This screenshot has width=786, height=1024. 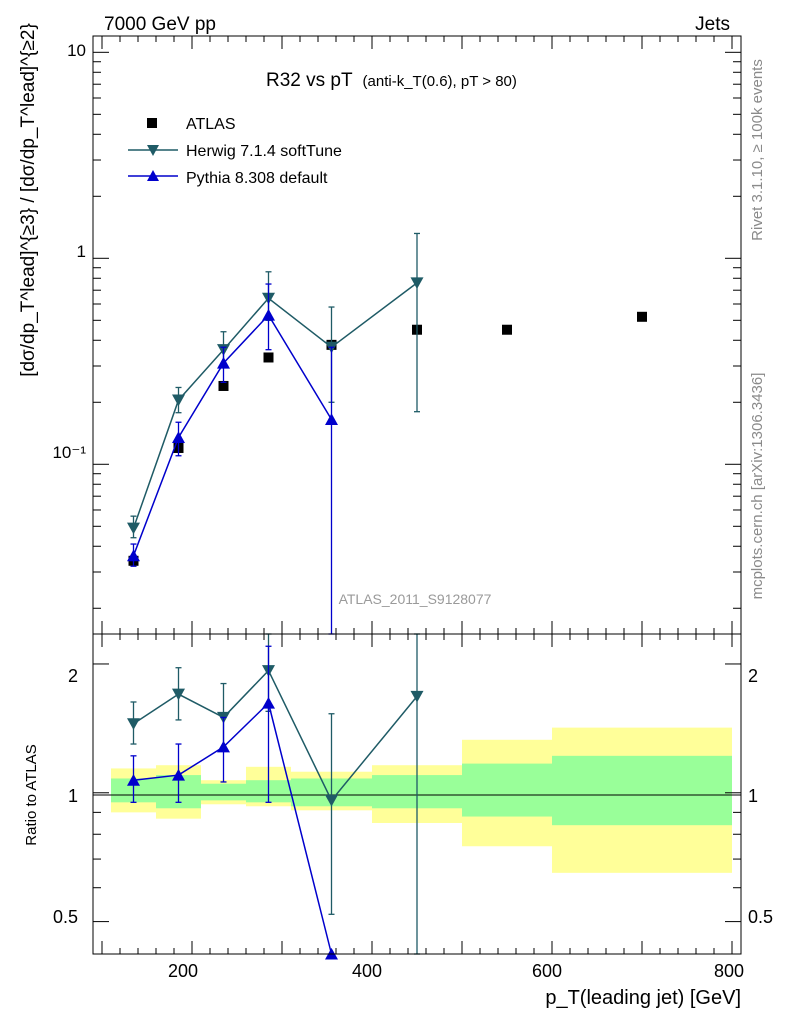 What do you see at coordinates (73, 796) in the screenshot?
I see `ratio-tick-left-1: 1` at bounding box center [73, 796].